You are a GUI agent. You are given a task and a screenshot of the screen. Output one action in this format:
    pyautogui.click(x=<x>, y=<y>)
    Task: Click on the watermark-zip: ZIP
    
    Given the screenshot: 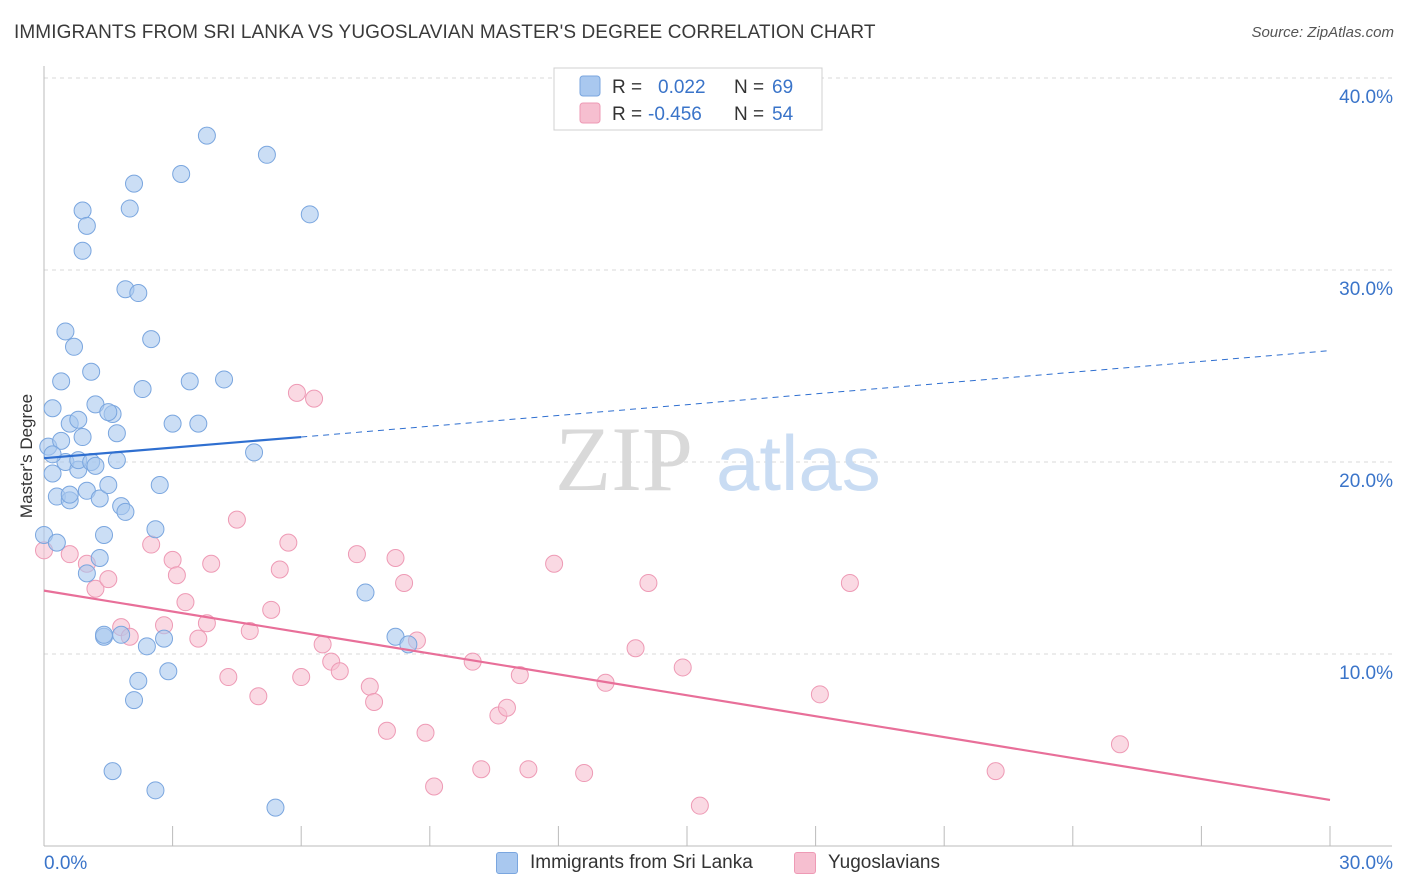 What is the action you would take?
    pyautogui.click(x=624, y=459)
    